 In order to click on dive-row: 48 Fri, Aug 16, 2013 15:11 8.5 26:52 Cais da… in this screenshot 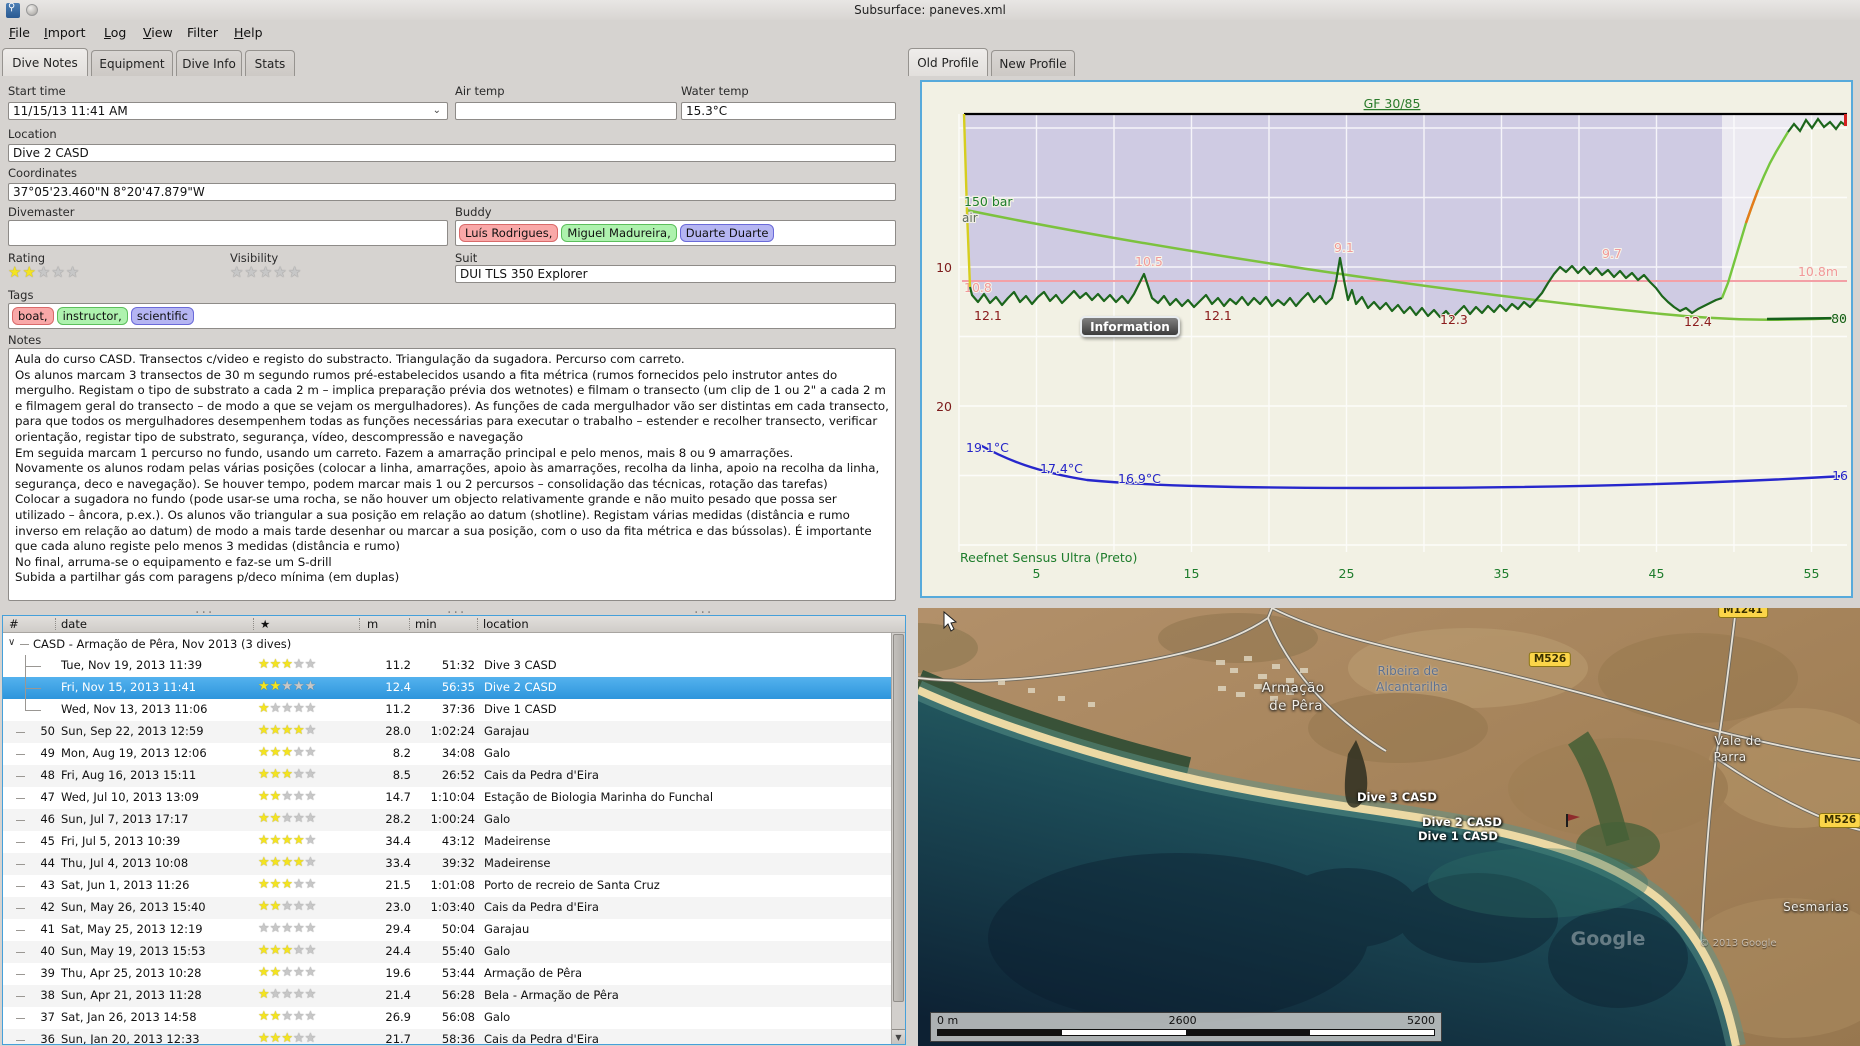, I will do `click(454, 776)`.